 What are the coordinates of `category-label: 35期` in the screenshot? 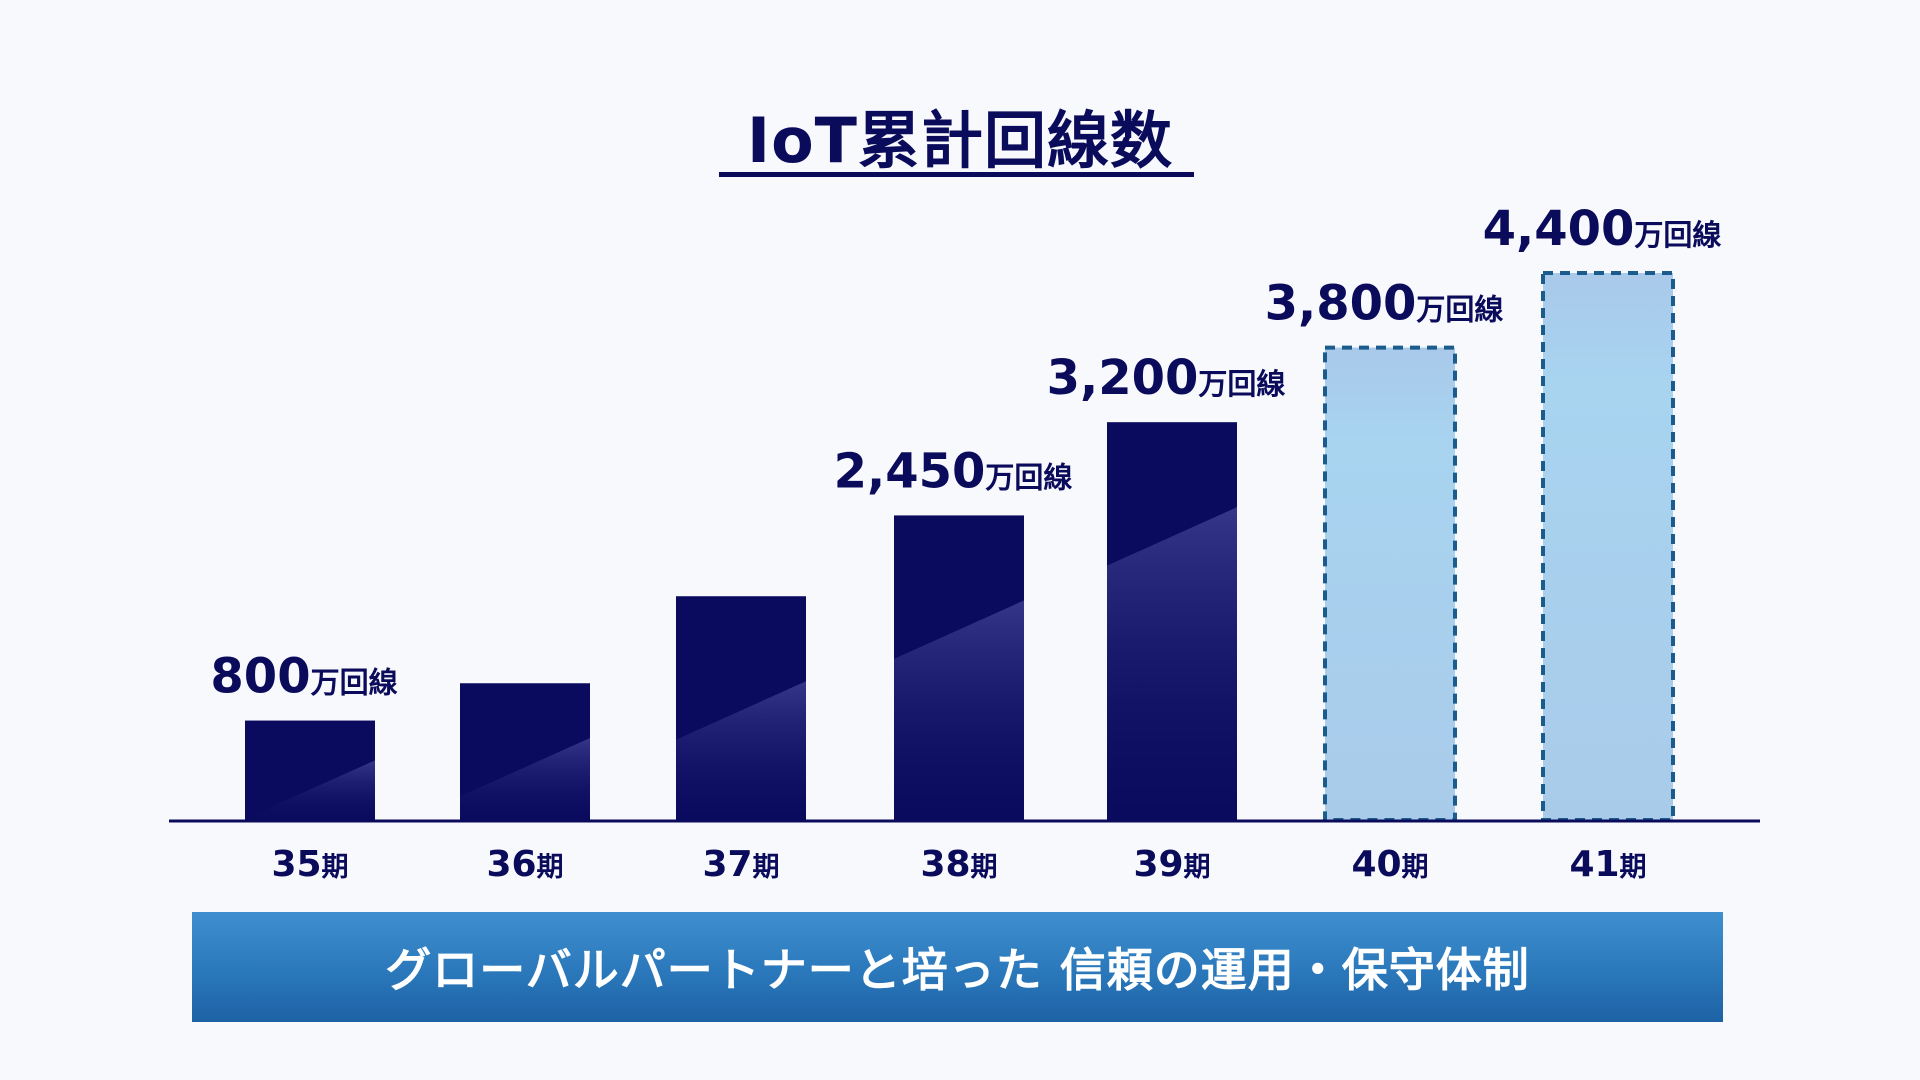 It's located at (309, 864).